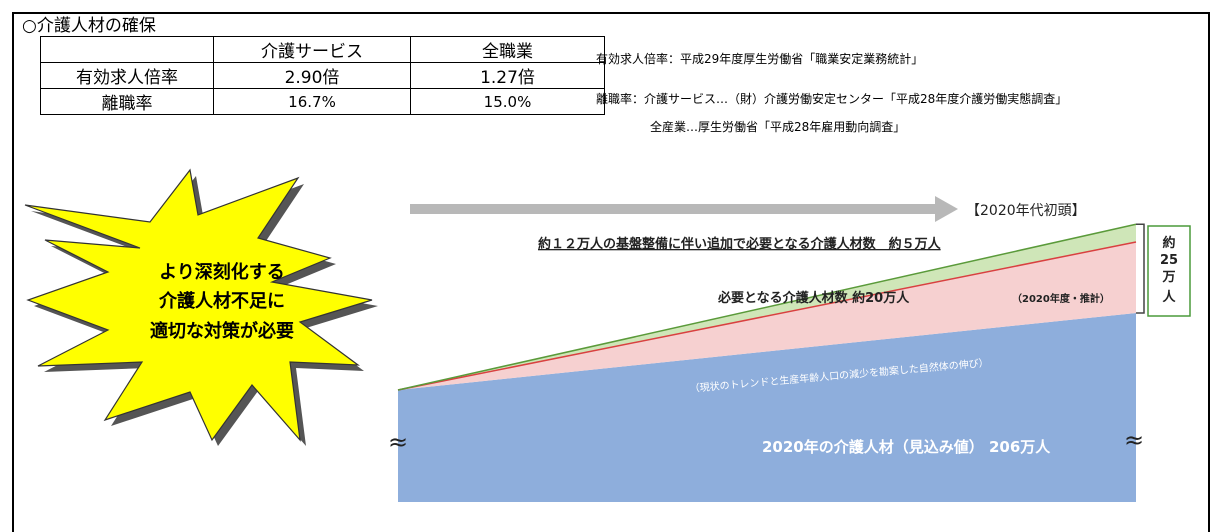  Describe the element at coordinates (1169, 260) in the screenshot. I see `total-label-part: 25` at that location.